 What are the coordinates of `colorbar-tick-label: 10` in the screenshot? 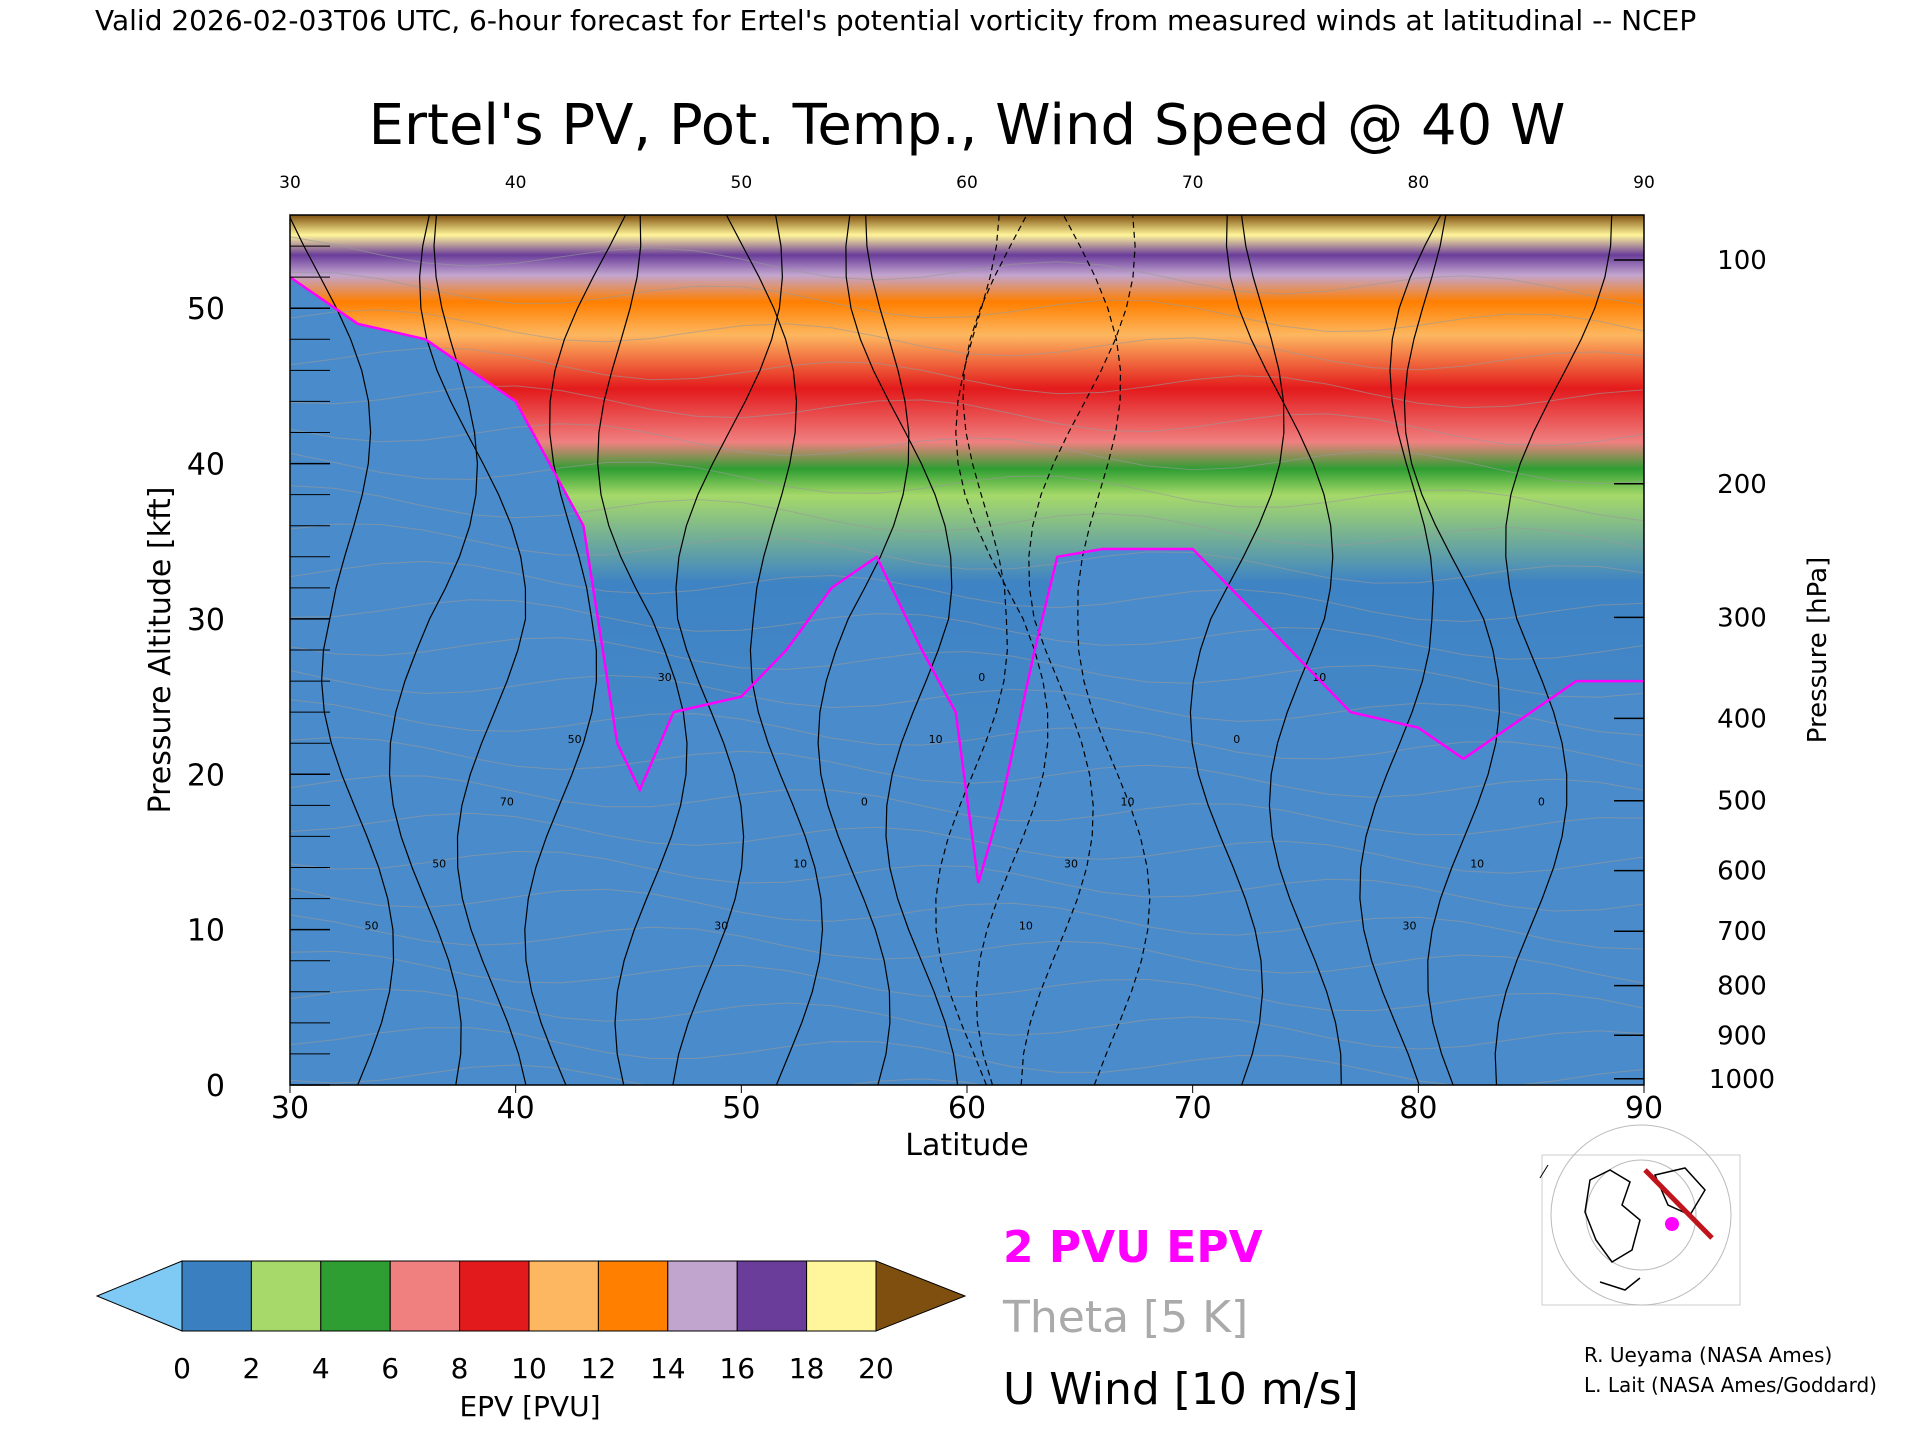 It's located at (529, 1368).